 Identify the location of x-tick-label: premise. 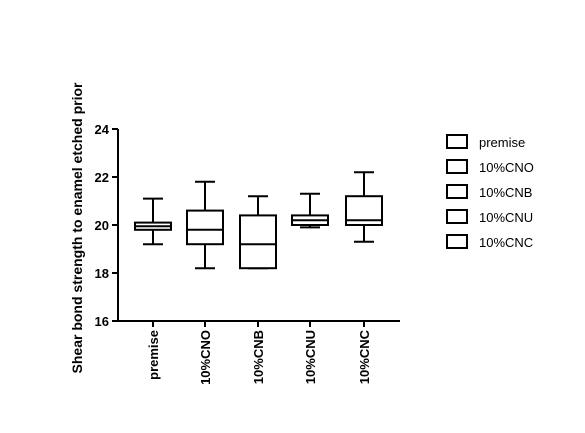
(153, 355).